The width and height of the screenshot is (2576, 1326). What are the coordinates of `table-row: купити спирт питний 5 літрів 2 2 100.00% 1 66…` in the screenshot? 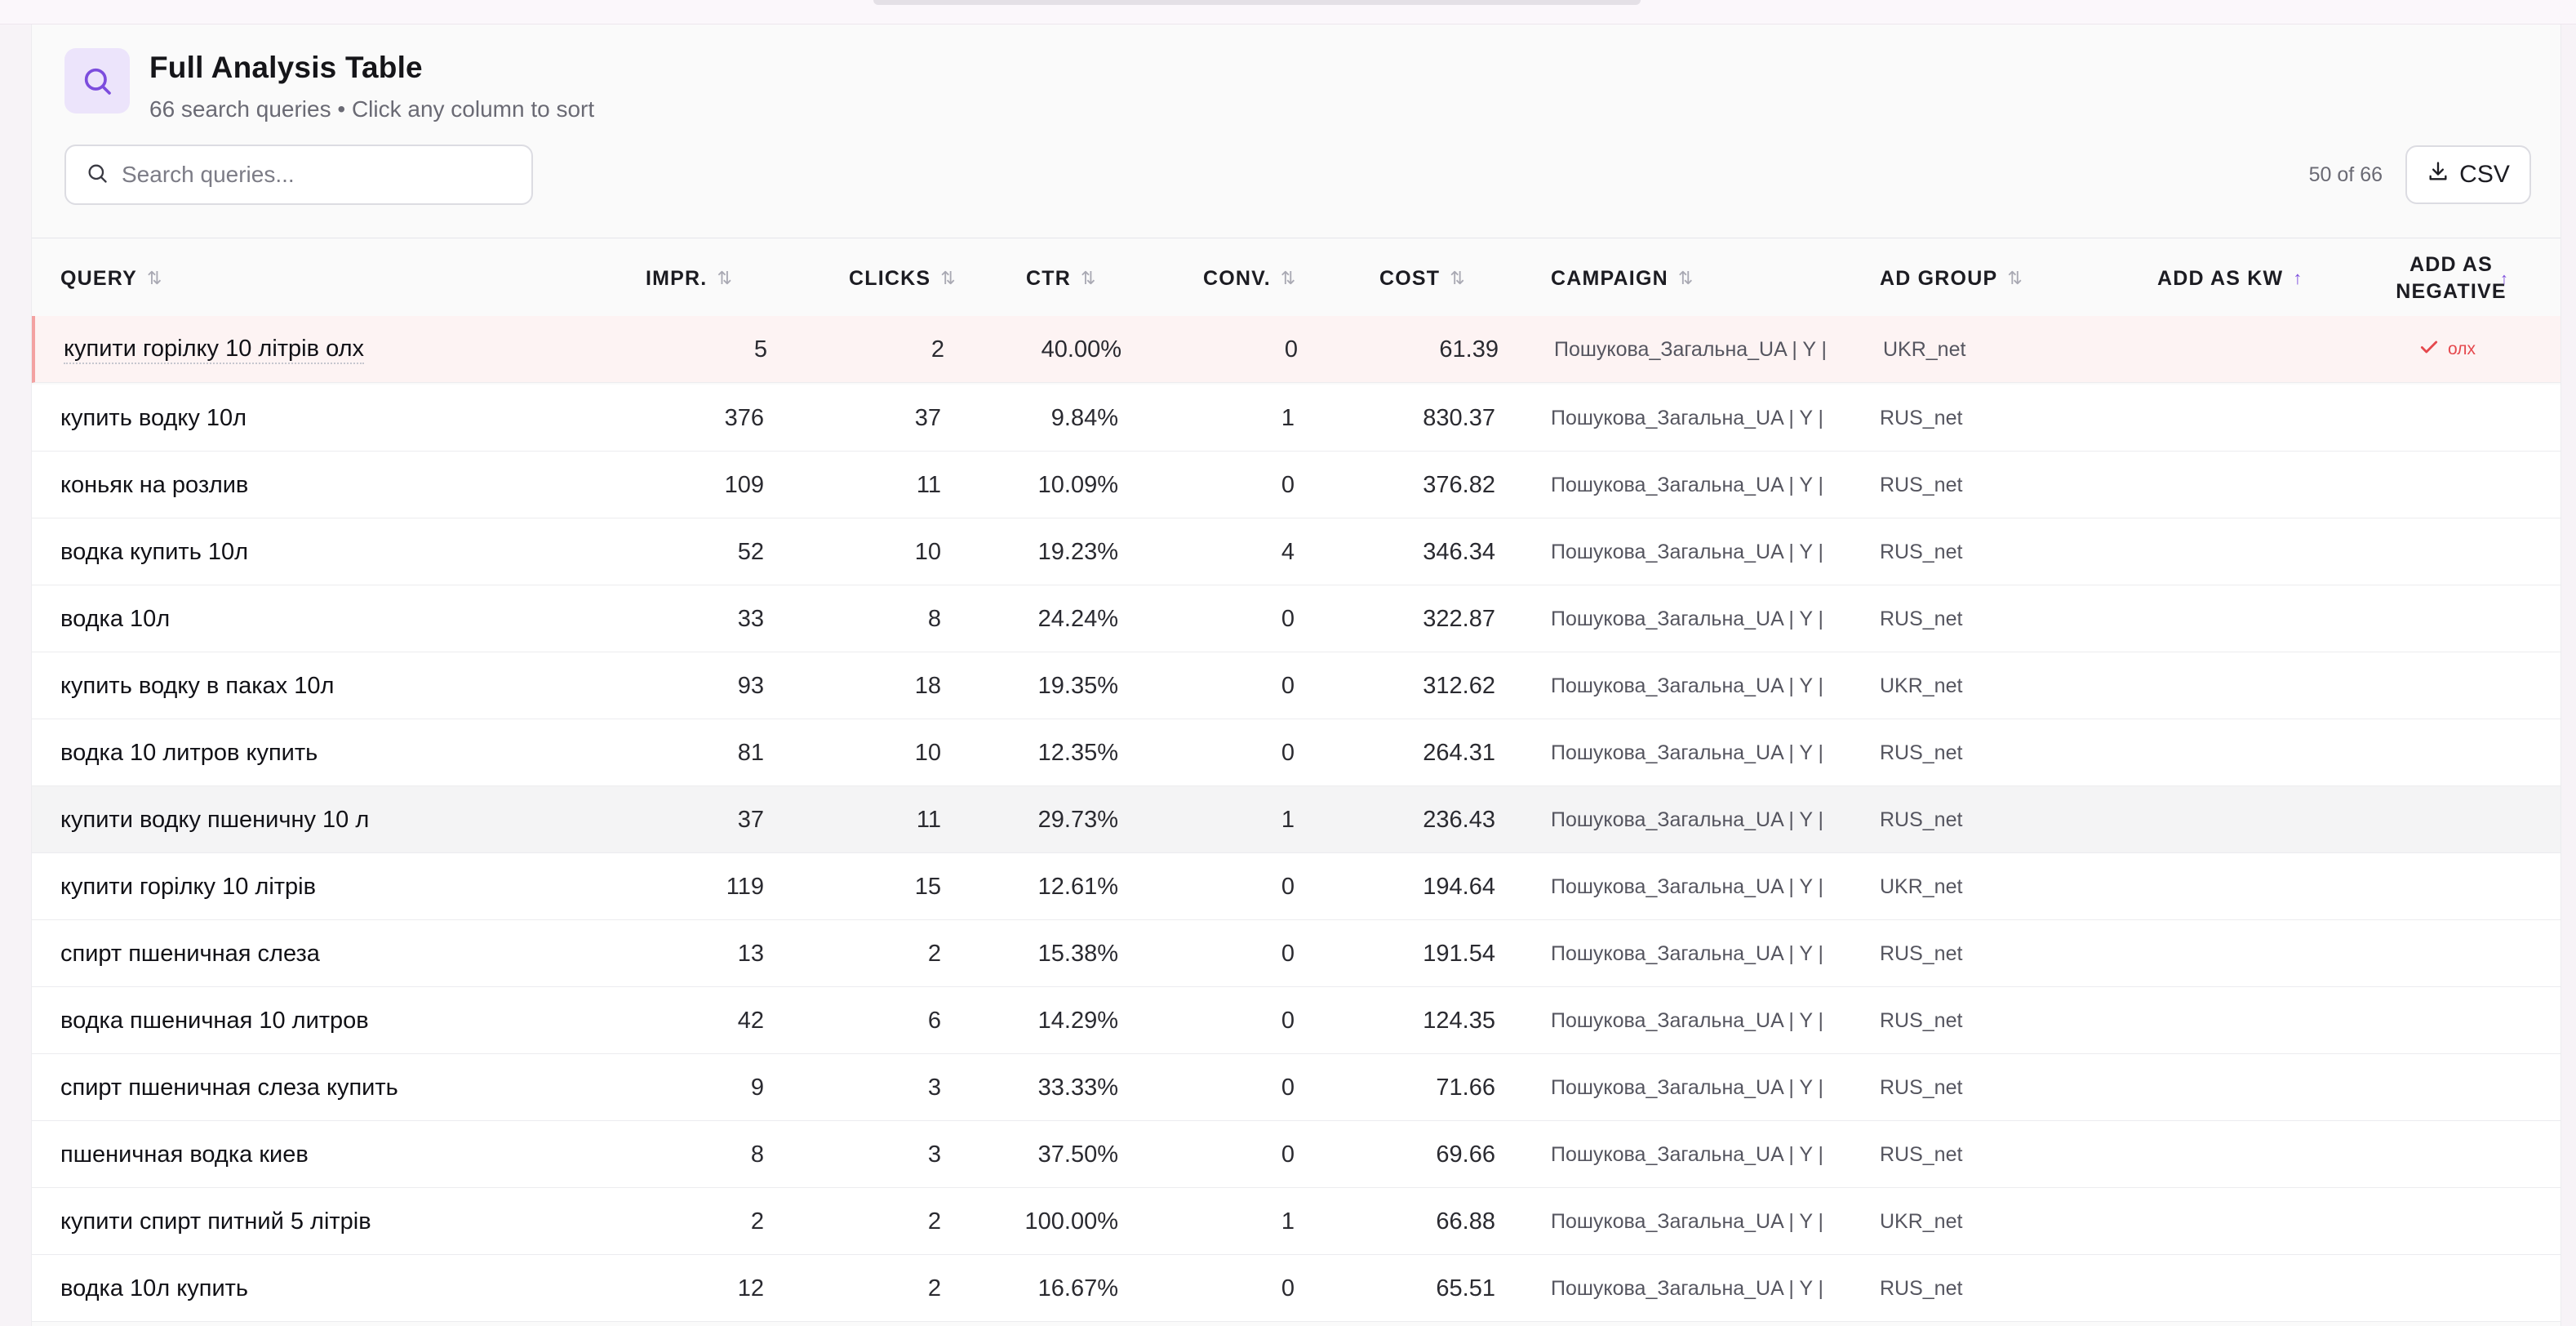 It's located at (1296, 1221).